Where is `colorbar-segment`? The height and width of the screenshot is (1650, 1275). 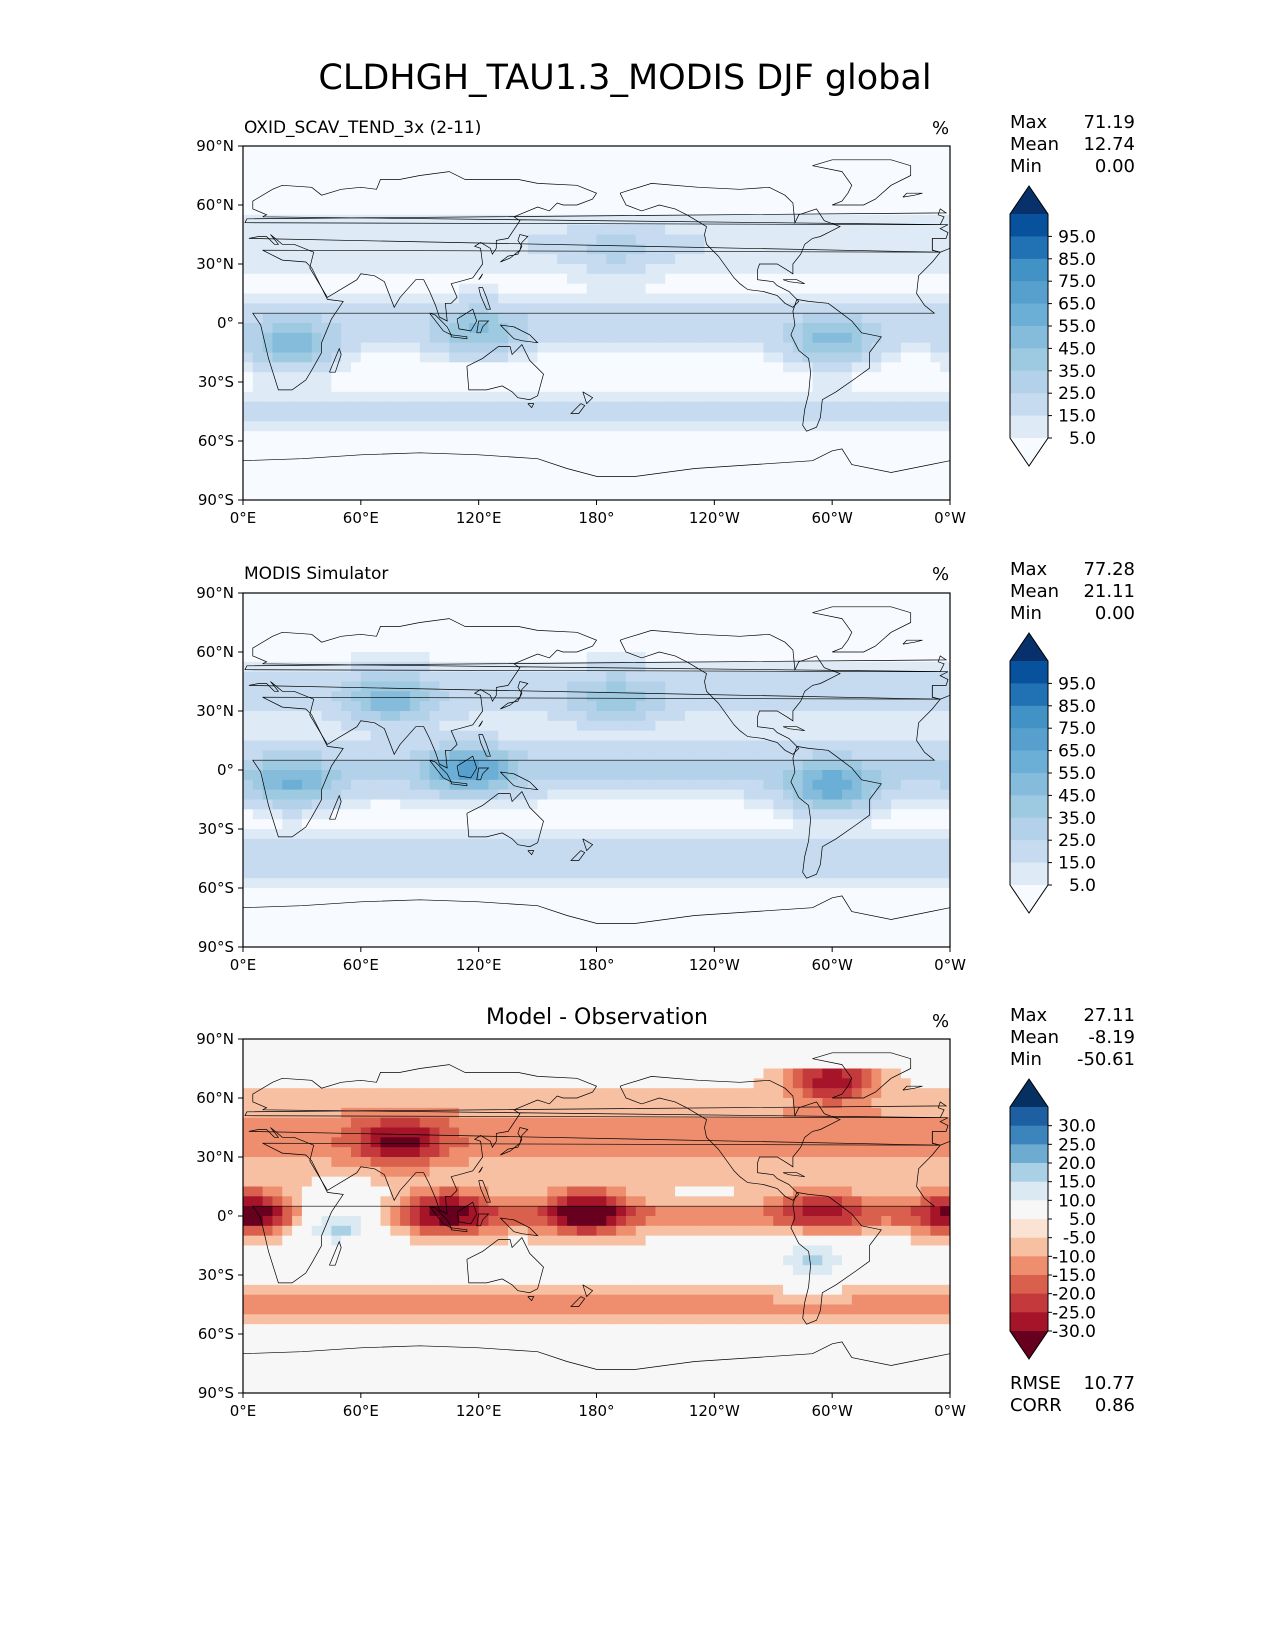
colorbar-segment is located at coordinates (1029, 270).